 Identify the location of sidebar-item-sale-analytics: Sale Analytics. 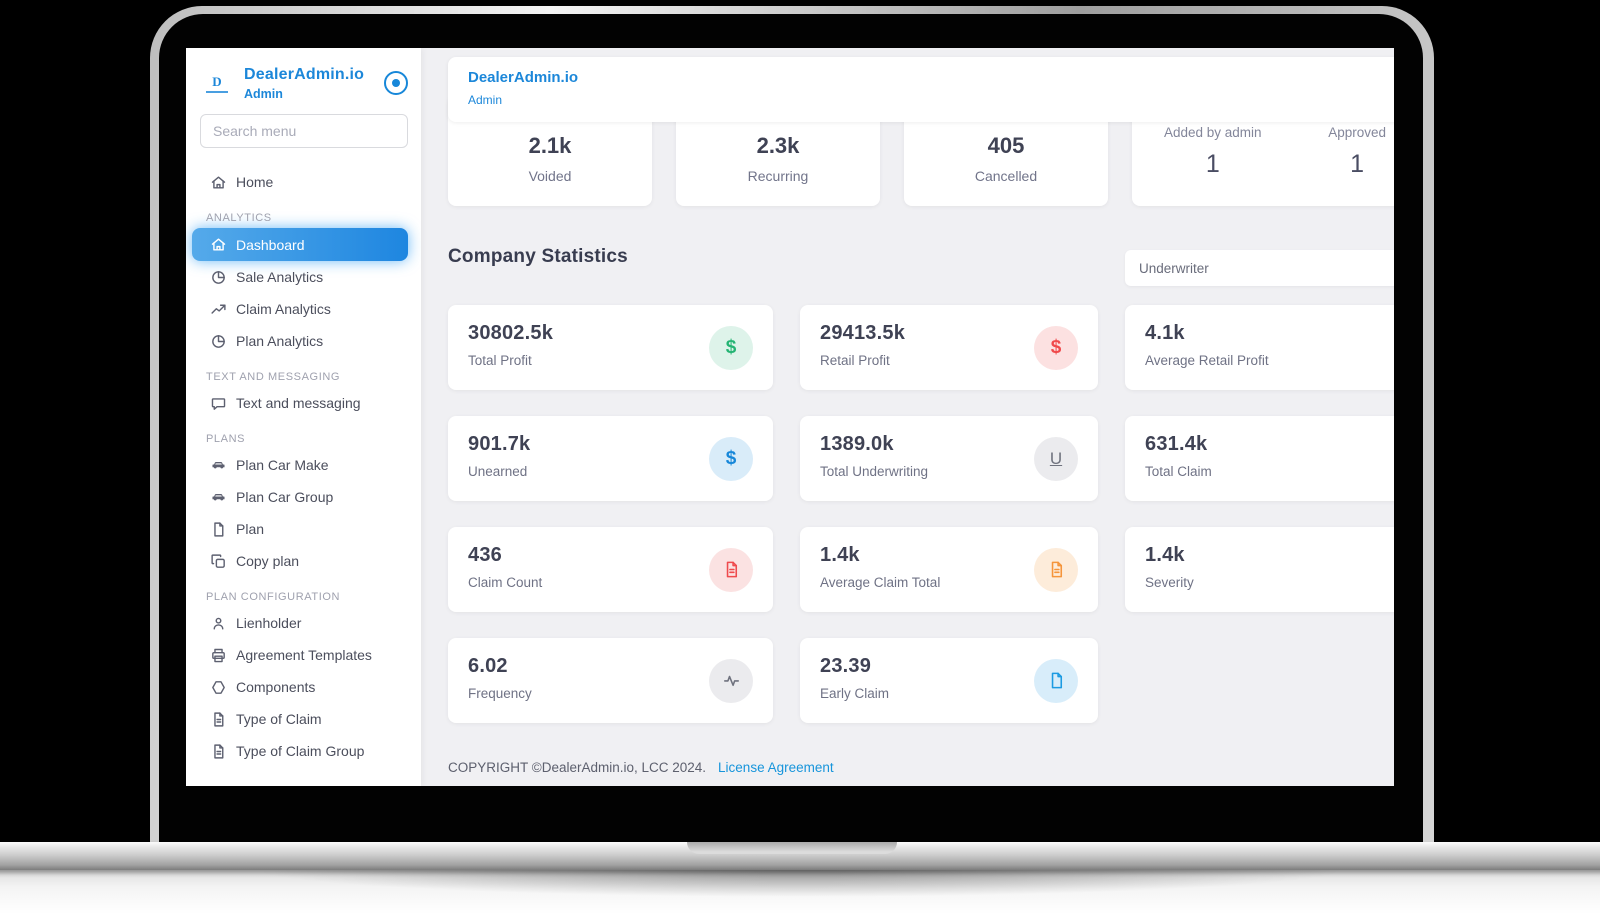
(300, 277).